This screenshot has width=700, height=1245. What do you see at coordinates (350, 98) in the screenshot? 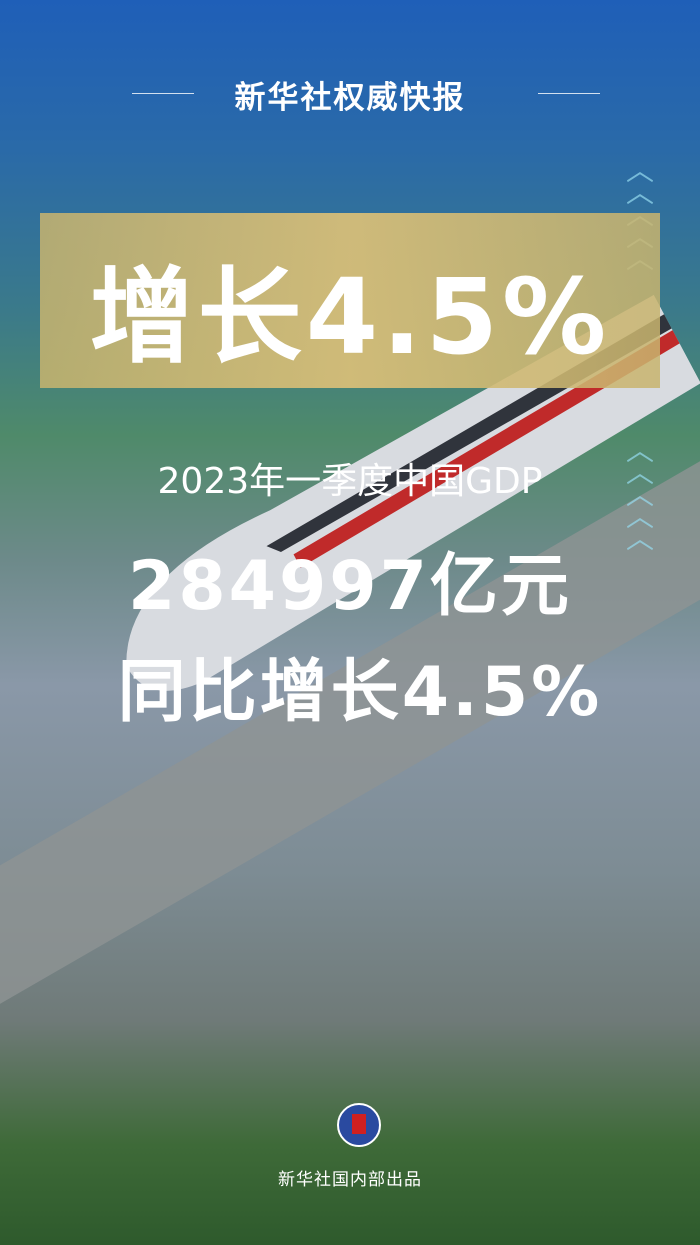
I see `header-title: 新华社权威快报` at bounding box center [350, 98].